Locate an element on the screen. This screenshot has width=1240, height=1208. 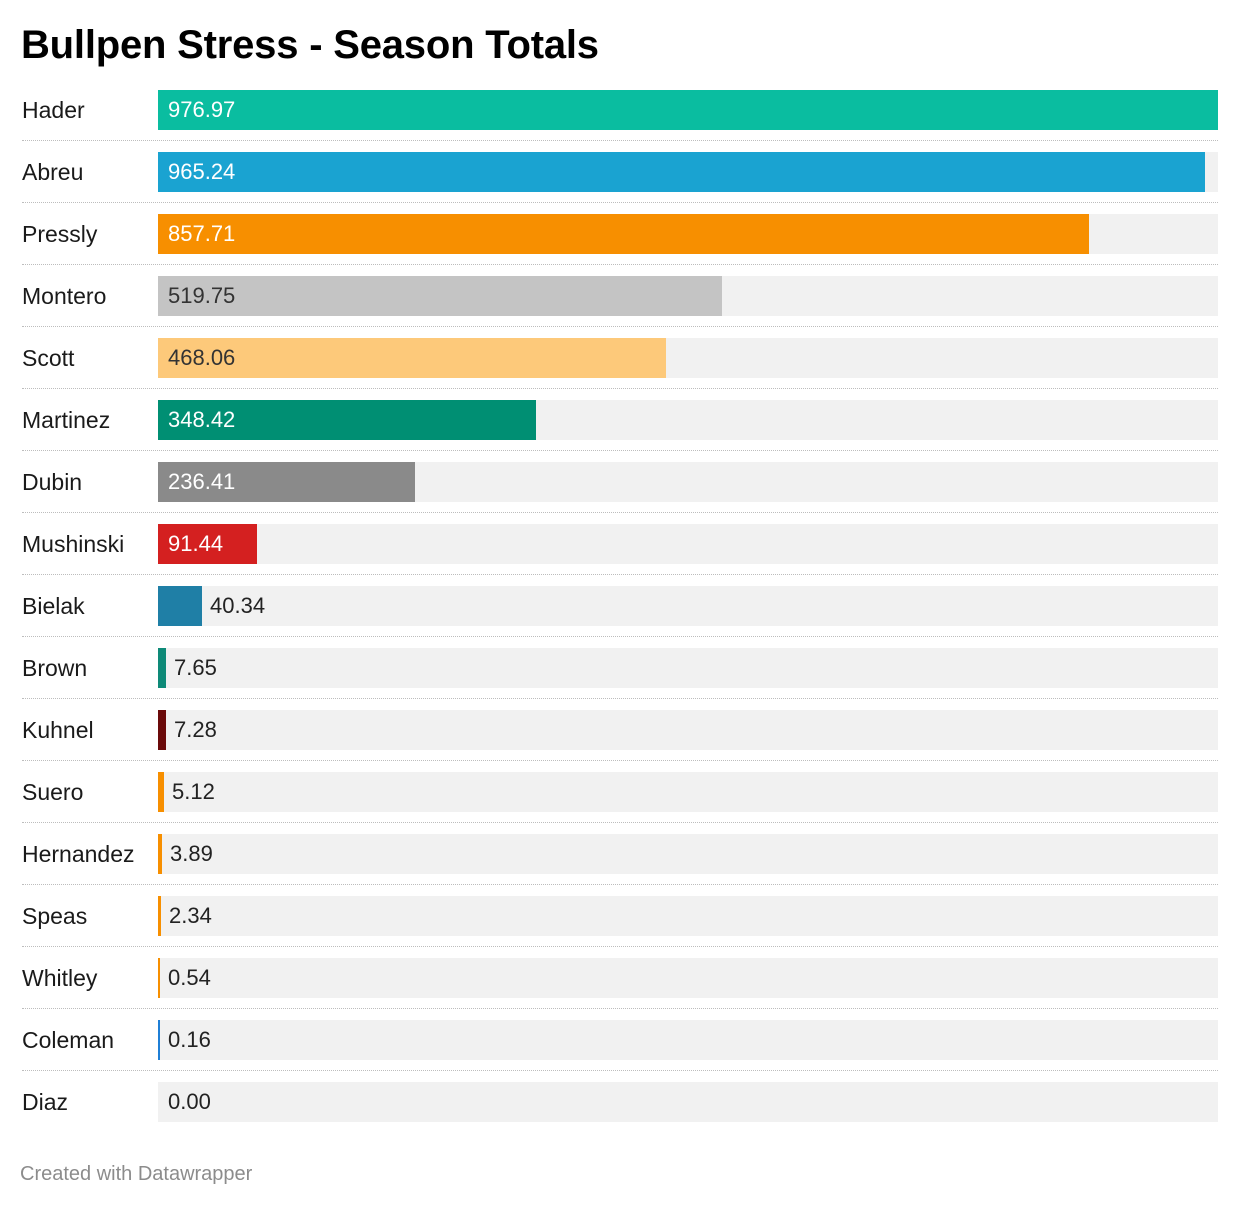
chart-row: Mushinski 91.44 is located at coordinates (620, 544).